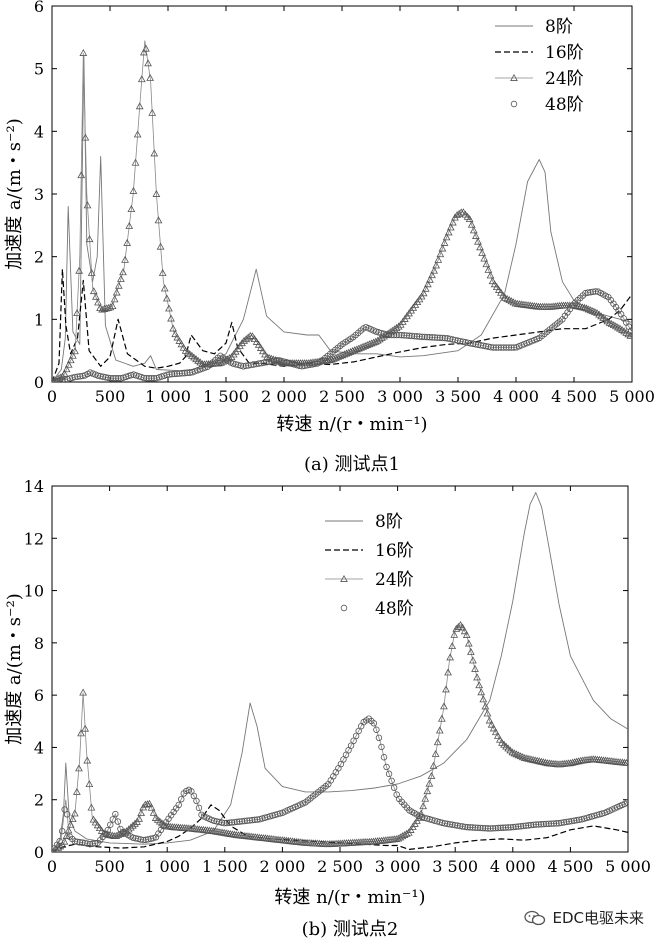 This screenshot has height=944, width=658. What do you see at coordinates (39, 8) in the screenshot?
I see `y-tick-label: 6` at bounding box center [39, 8].